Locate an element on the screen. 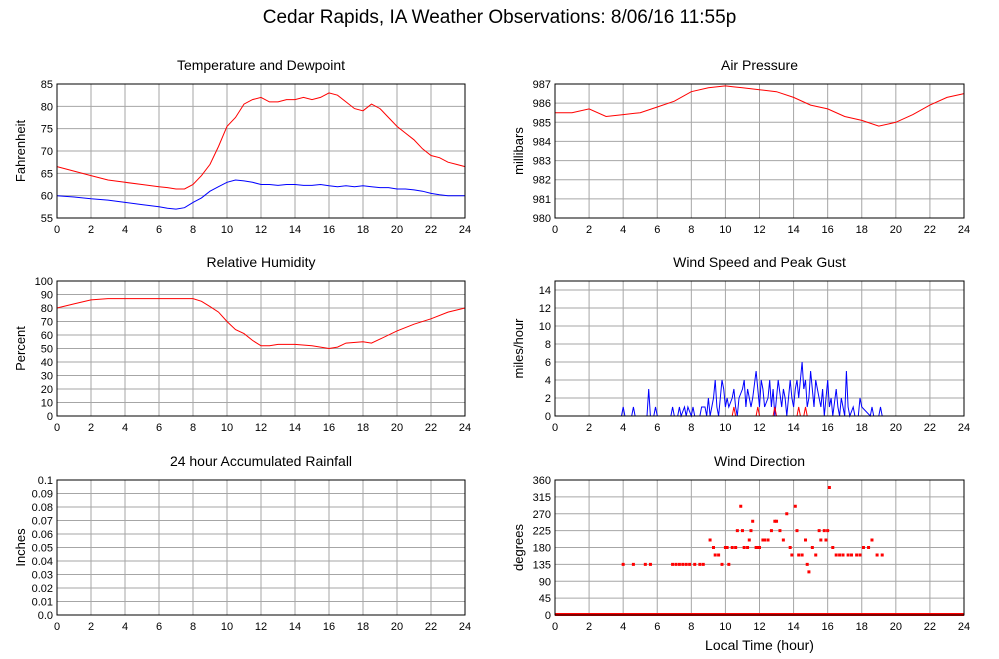 Image resolution: width=999 pixels, height=659 pixels. wind-direction-x-tick-label: 18 is located at coordinates (862, 627).